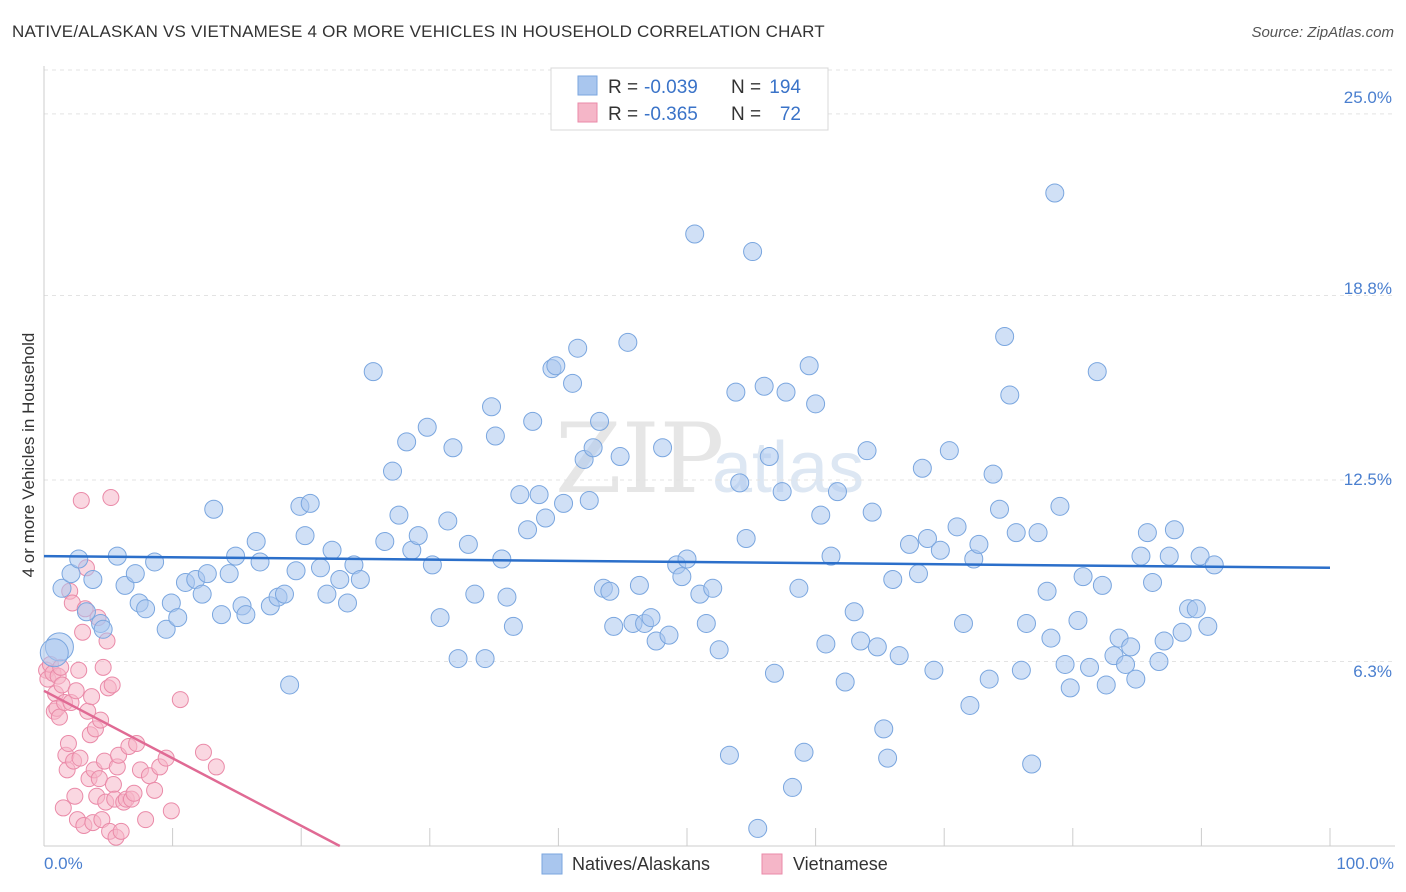 This screenshot has height=892, width=1406. I want to click on legend-r-value: -0.039, so click(671, 87).